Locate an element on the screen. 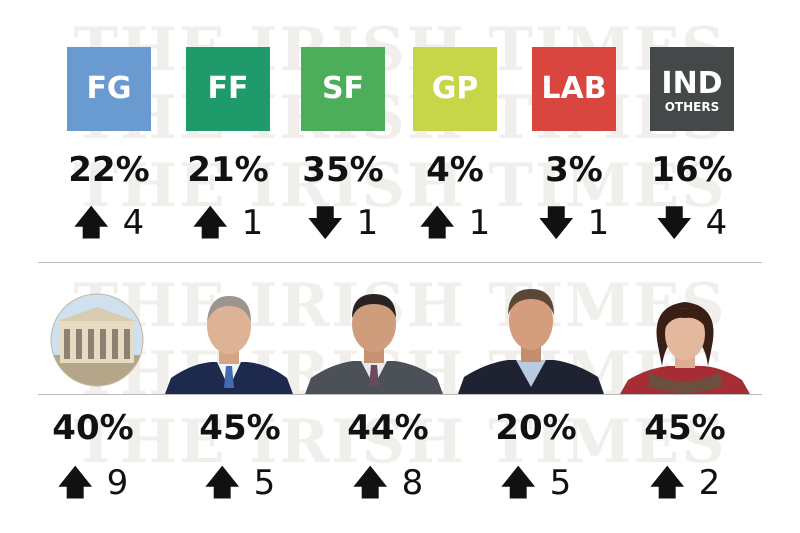 Image resolution: width=800 pixels, height=533 pixels. party-abbr: FG is located at coordinates (109, 88).